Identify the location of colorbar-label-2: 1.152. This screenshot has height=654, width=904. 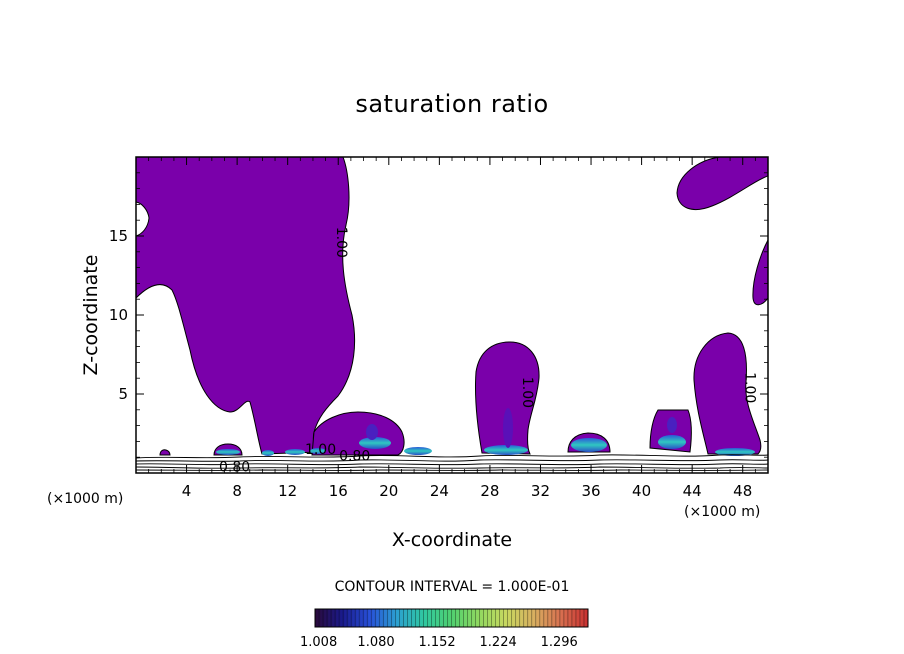
(436, 642).